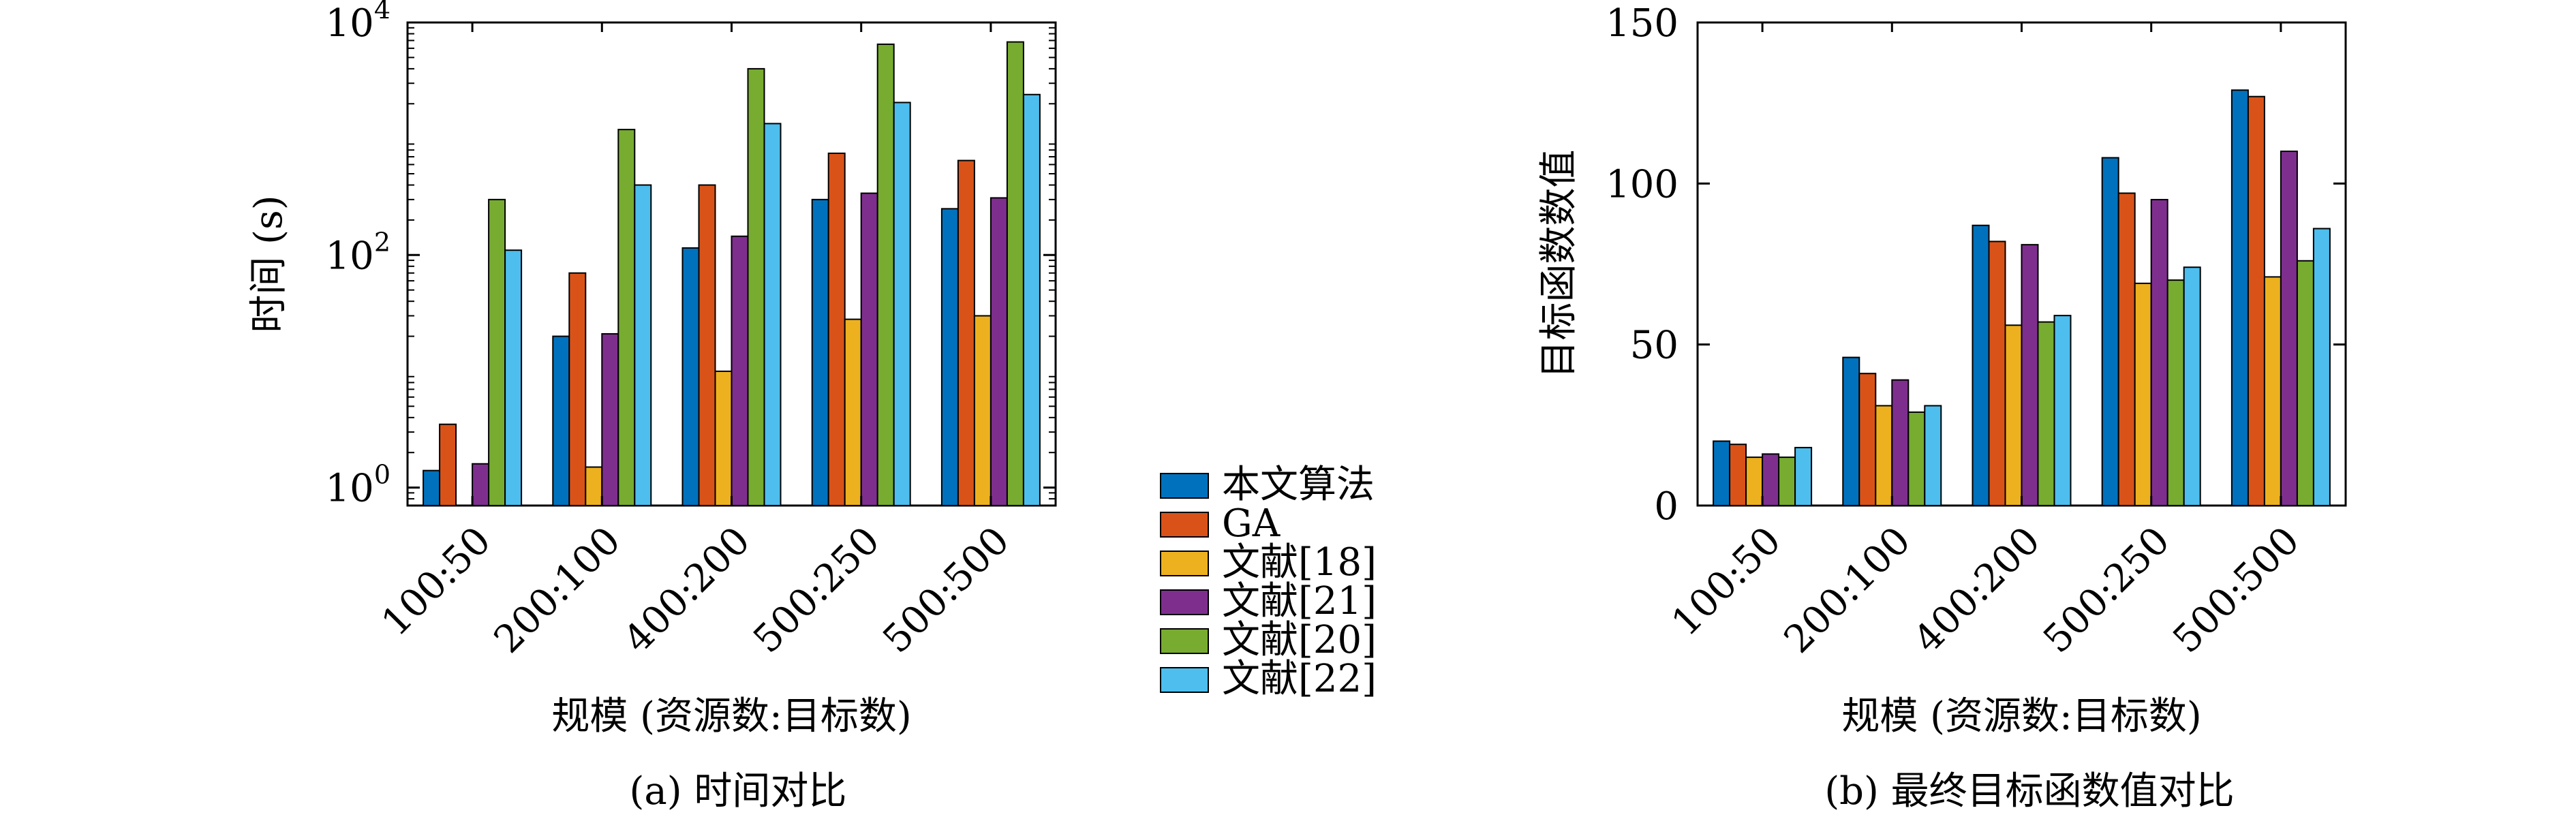 The image size is (2576, 821). What do you see at coordinates (269, 263) in the screenshot?
I see `y-axis-label: 时间 (s)` at bounding box center [269, 263].